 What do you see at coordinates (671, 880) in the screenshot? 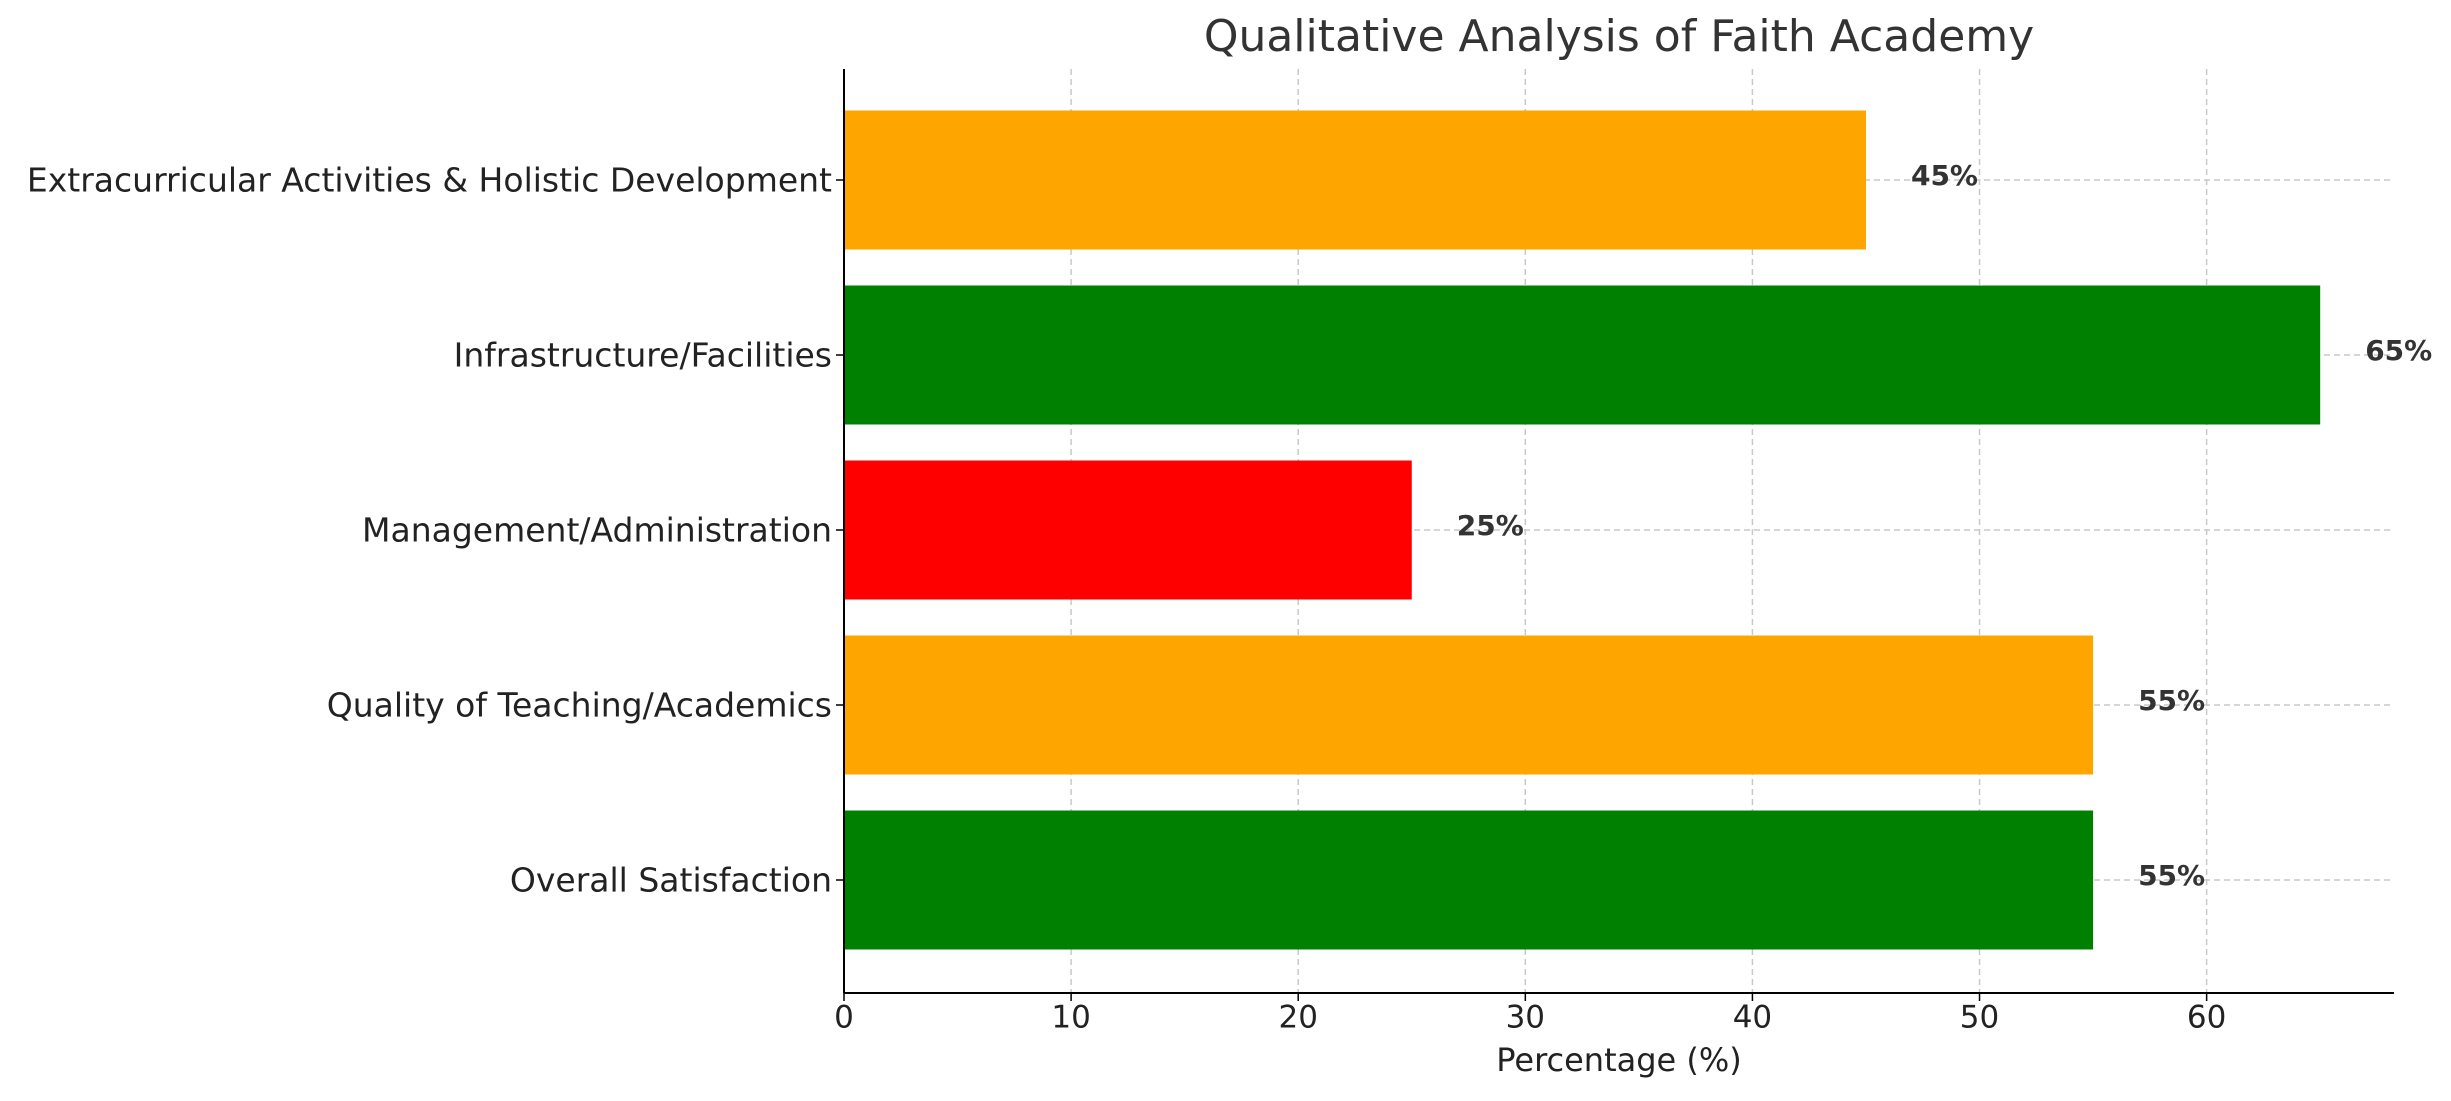
I see `y-tick-label: Overall Satisfaction` at bounding box center [671, 880].